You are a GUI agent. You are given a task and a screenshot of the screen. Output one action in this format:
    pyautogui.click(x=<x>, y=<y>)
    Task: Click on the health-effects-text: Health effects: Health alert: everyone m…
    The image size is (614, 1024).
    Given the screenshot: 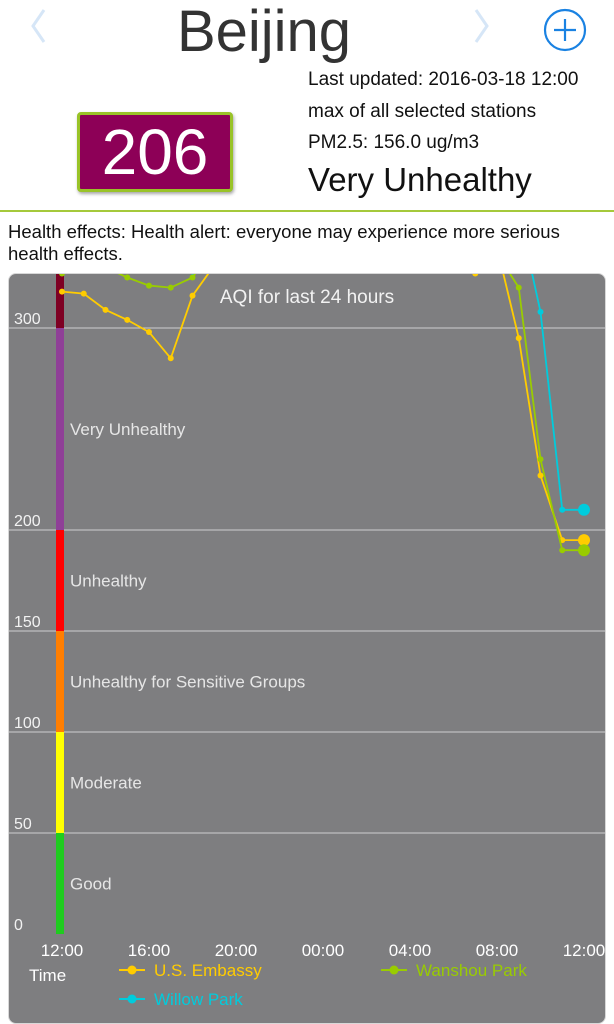 What is the action you would take?
    pyautogui.click(x=284, y=242)
    